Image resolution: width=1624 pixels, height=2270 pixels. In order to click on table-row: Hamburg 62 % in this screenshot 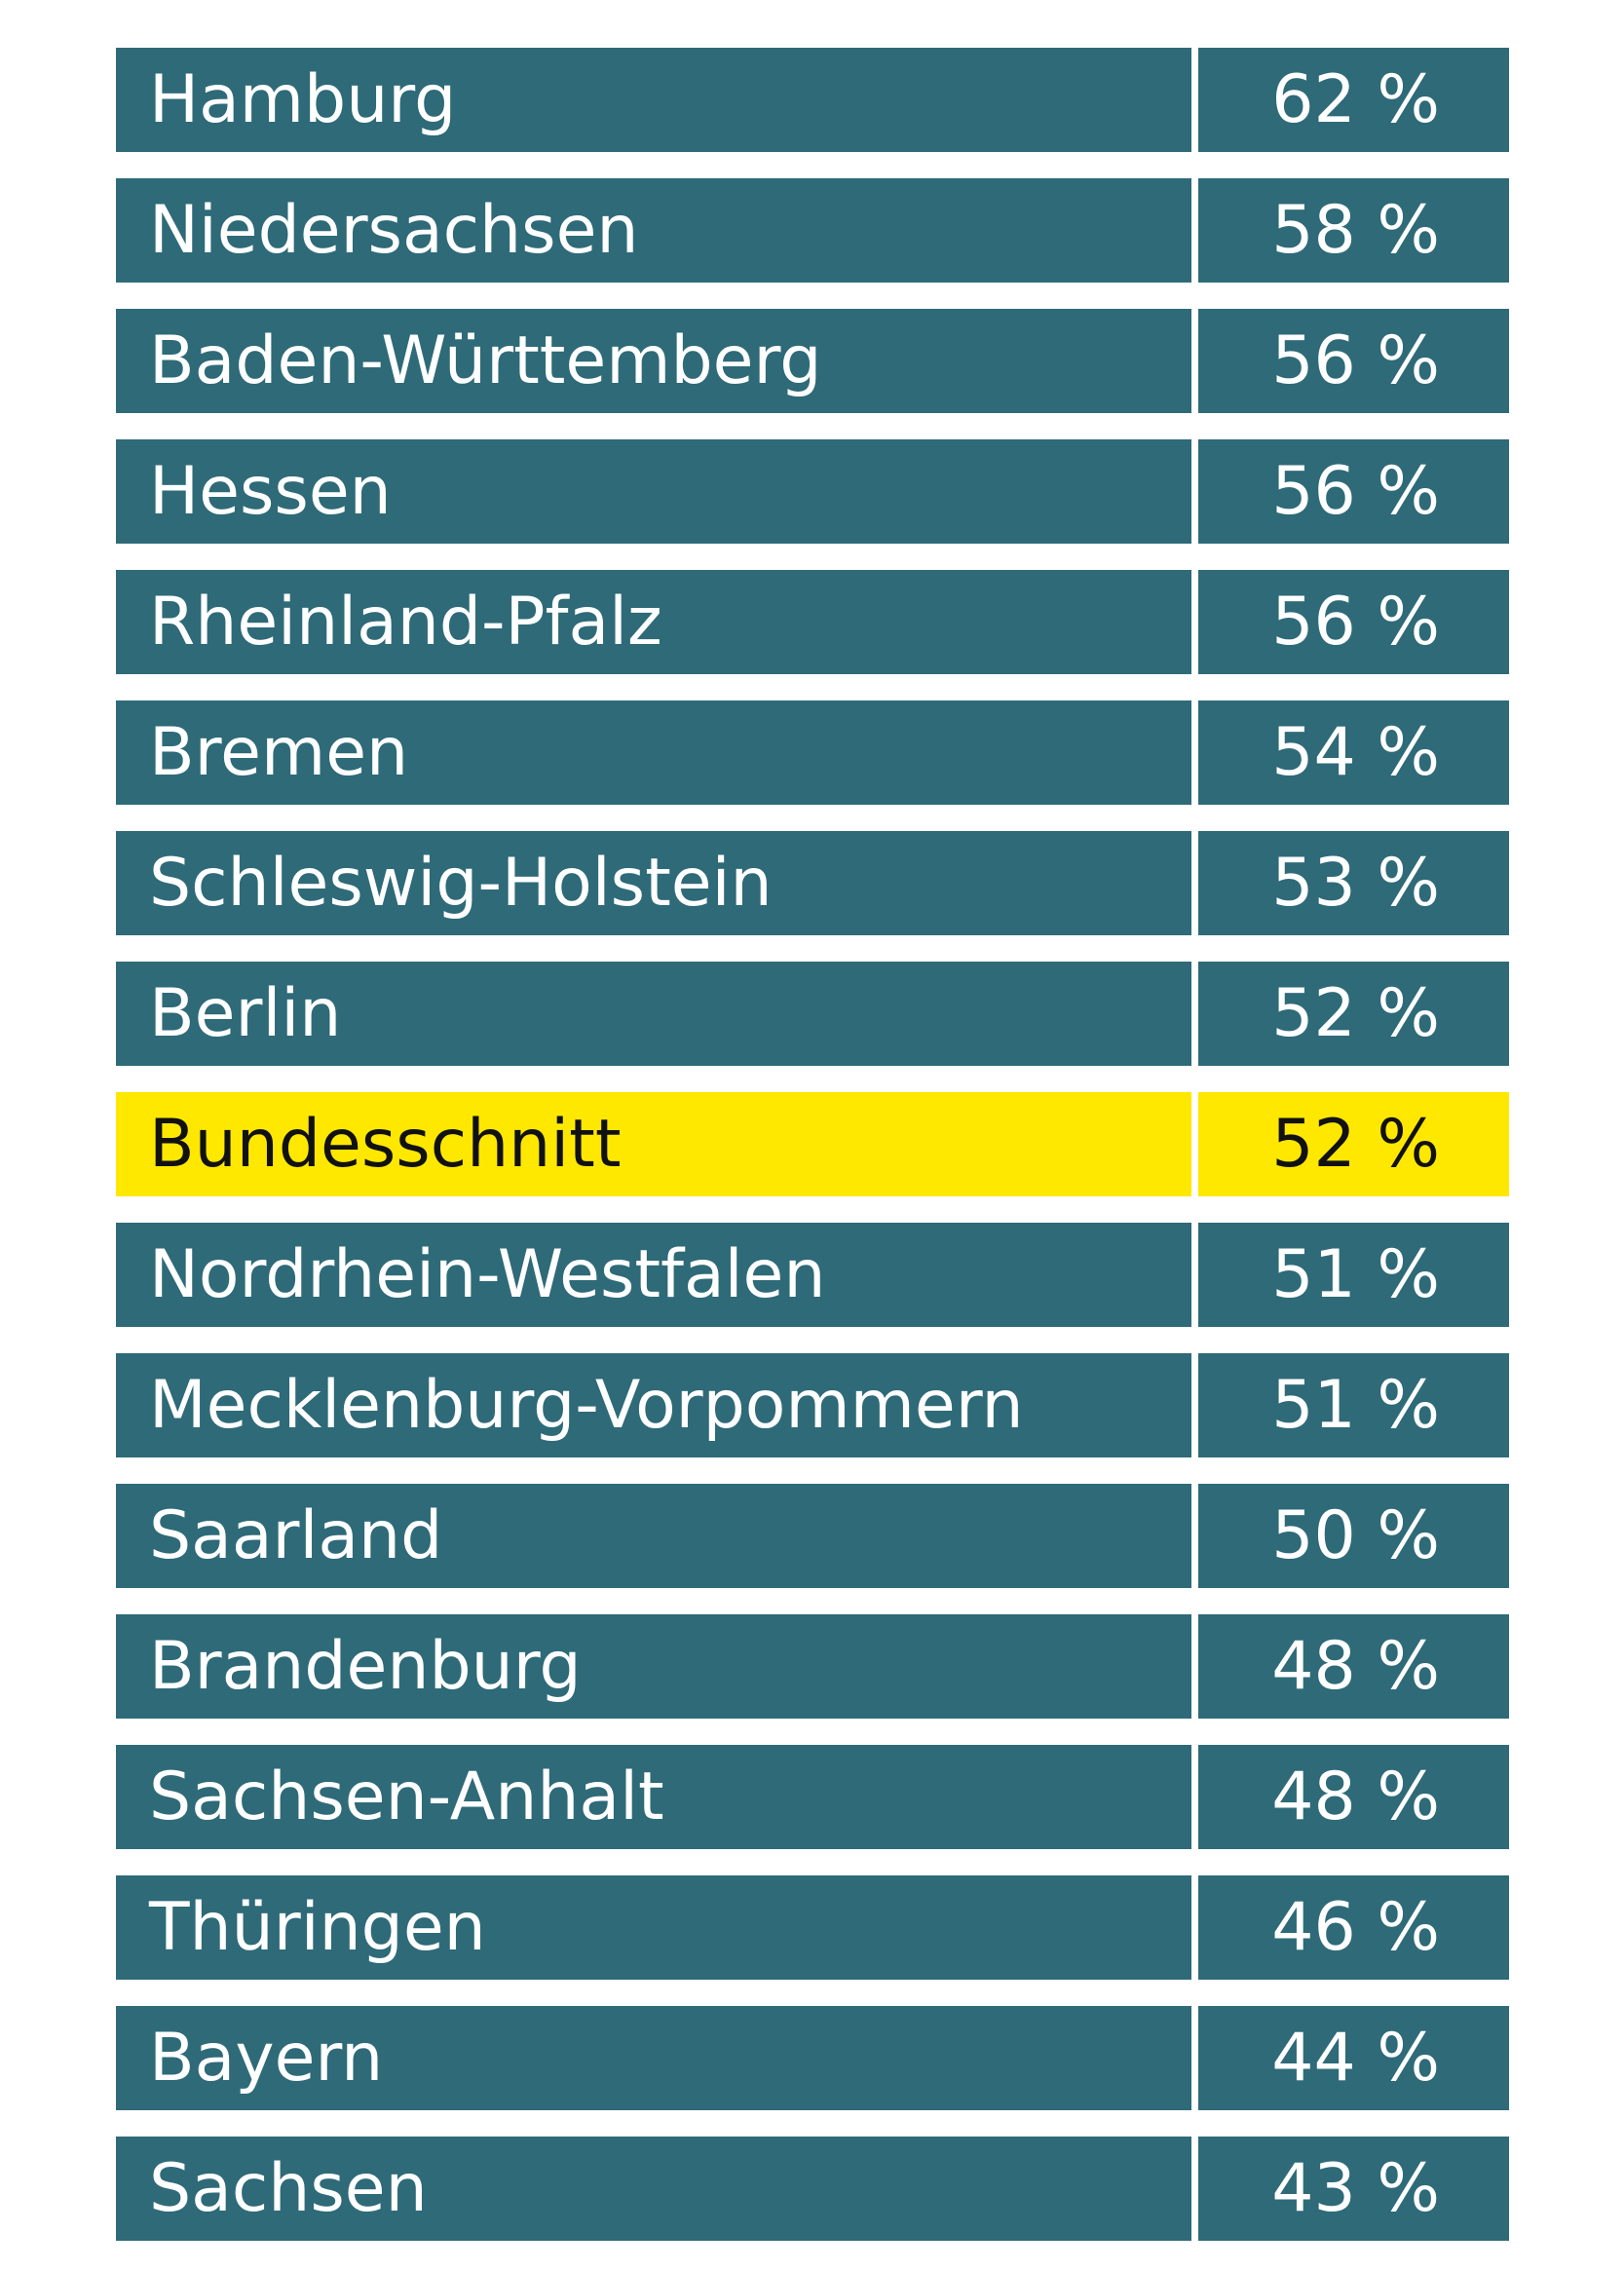, I will do `click(812, 100)`.